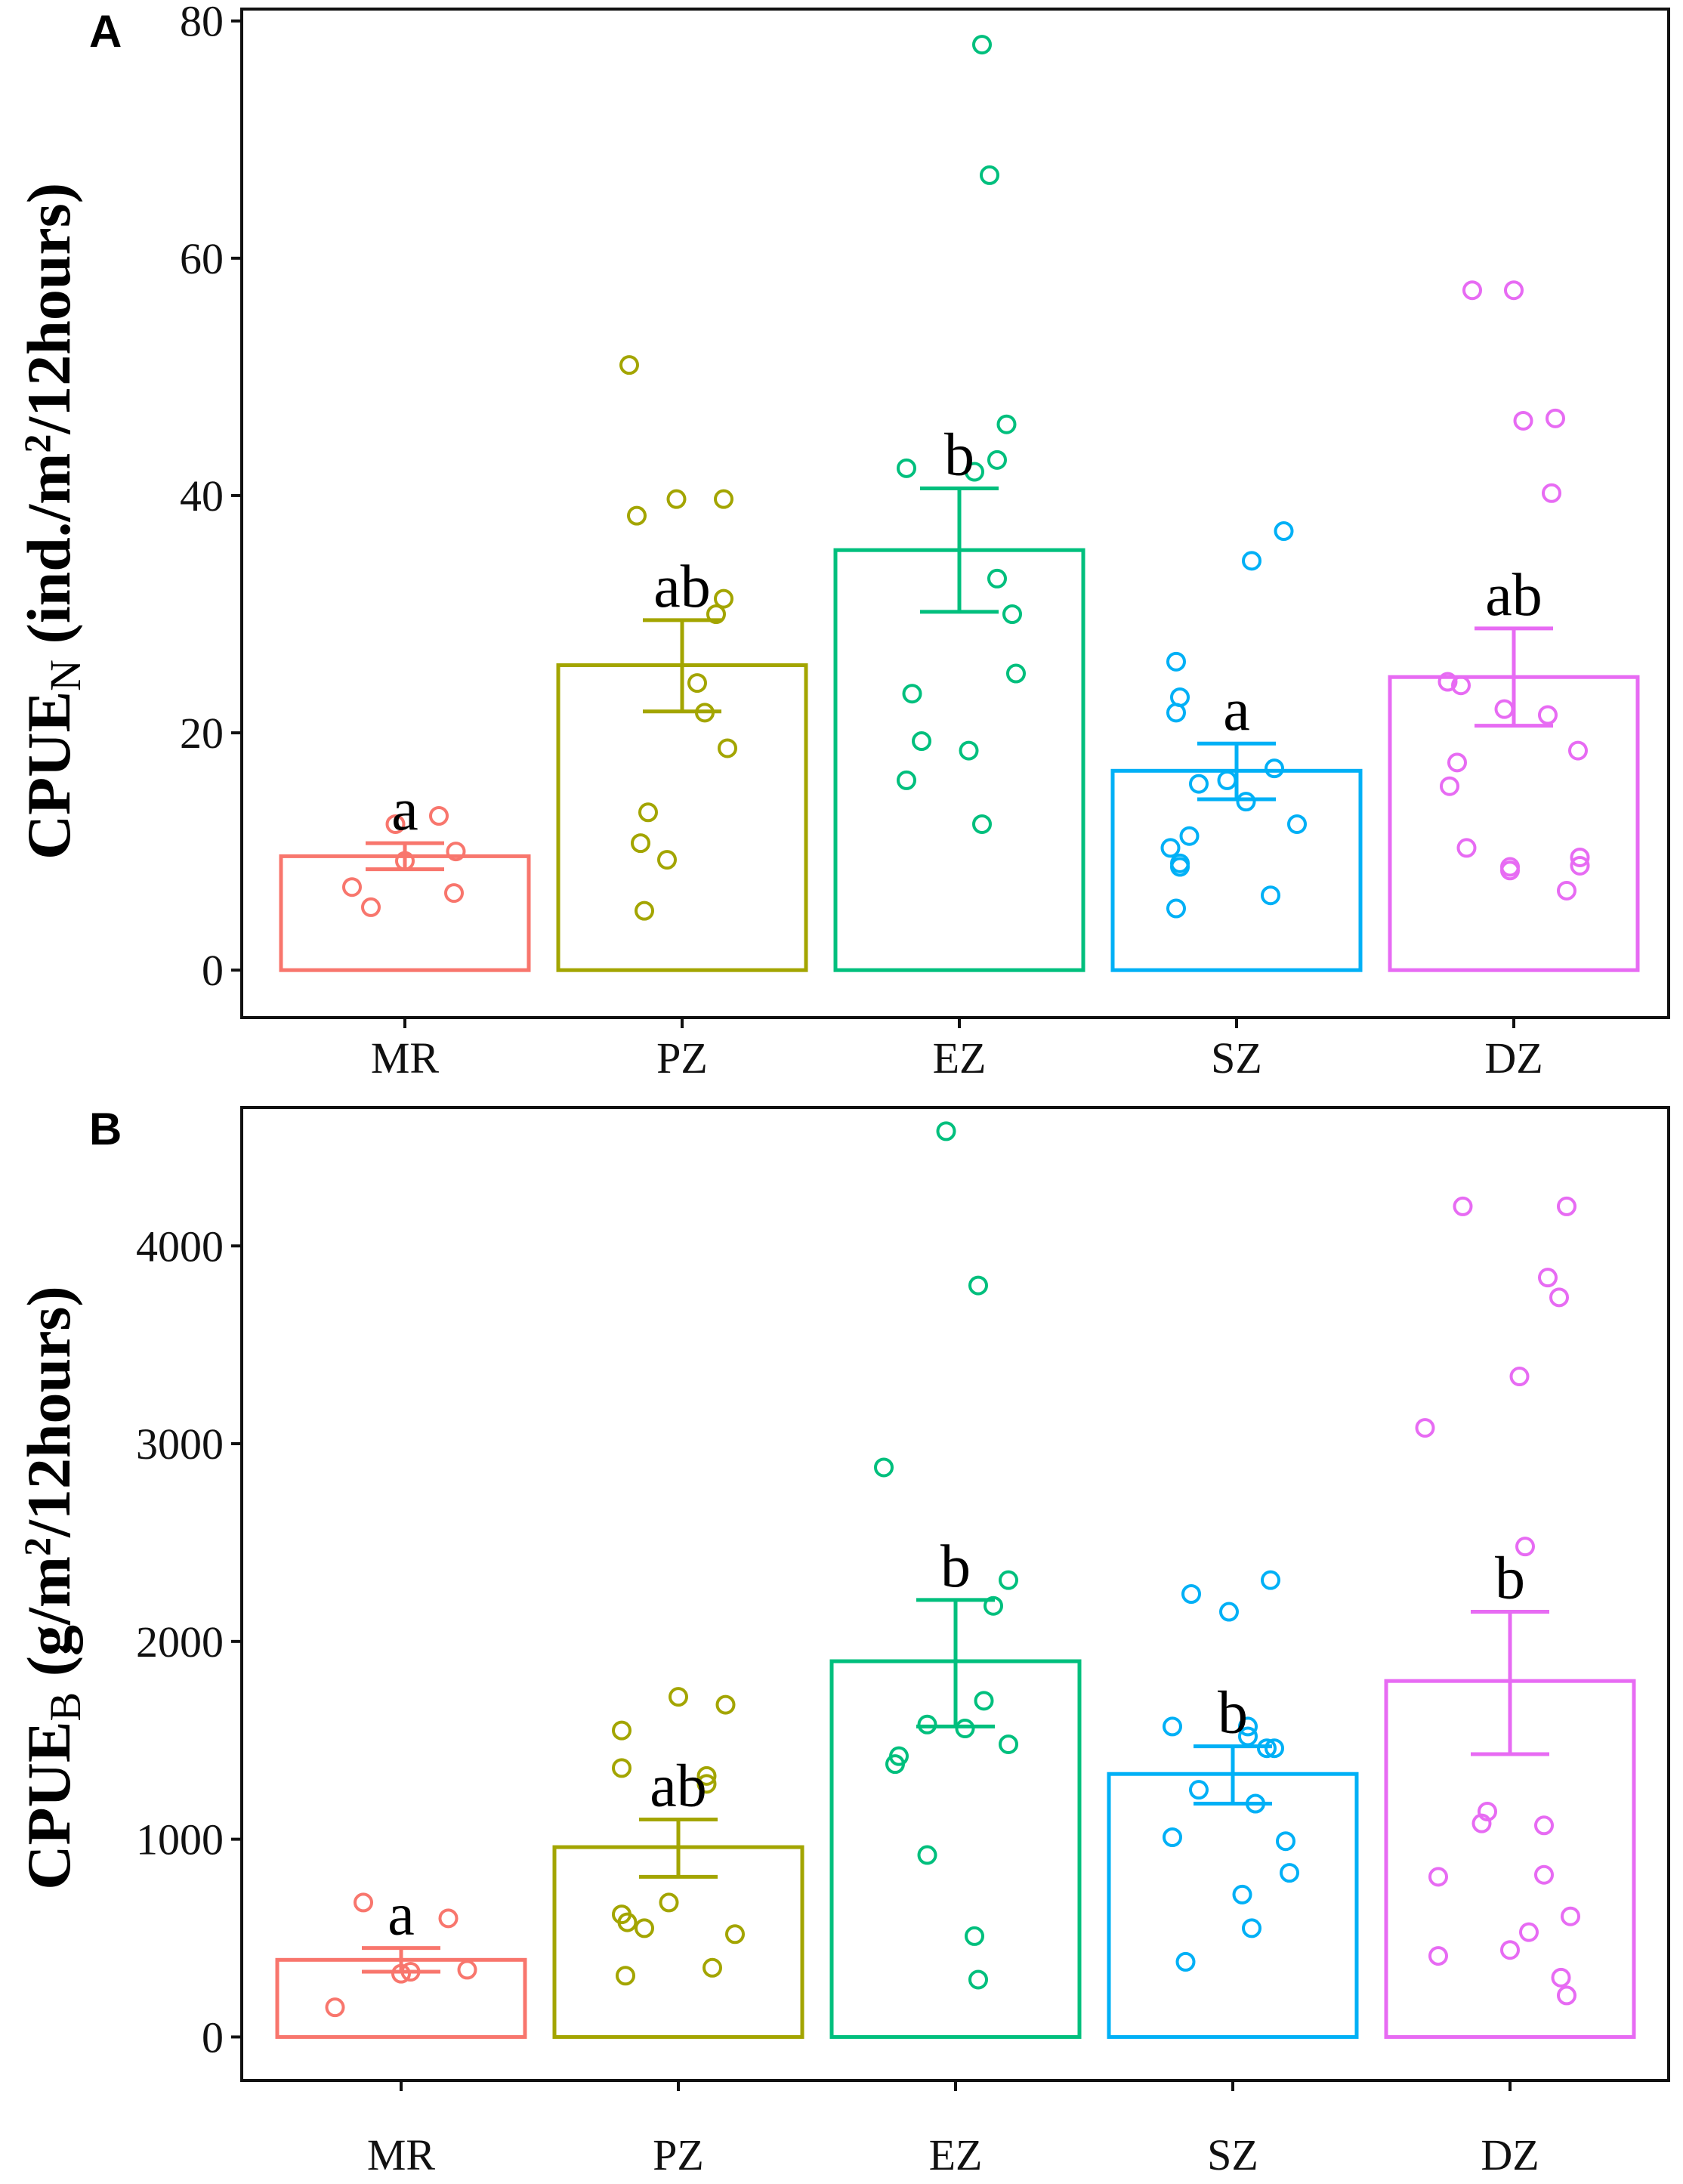  What do you see at coordinates (682, 587) in the screenshot?
I see `sig-letter-pz: ab` at bounding box center [682, 587].